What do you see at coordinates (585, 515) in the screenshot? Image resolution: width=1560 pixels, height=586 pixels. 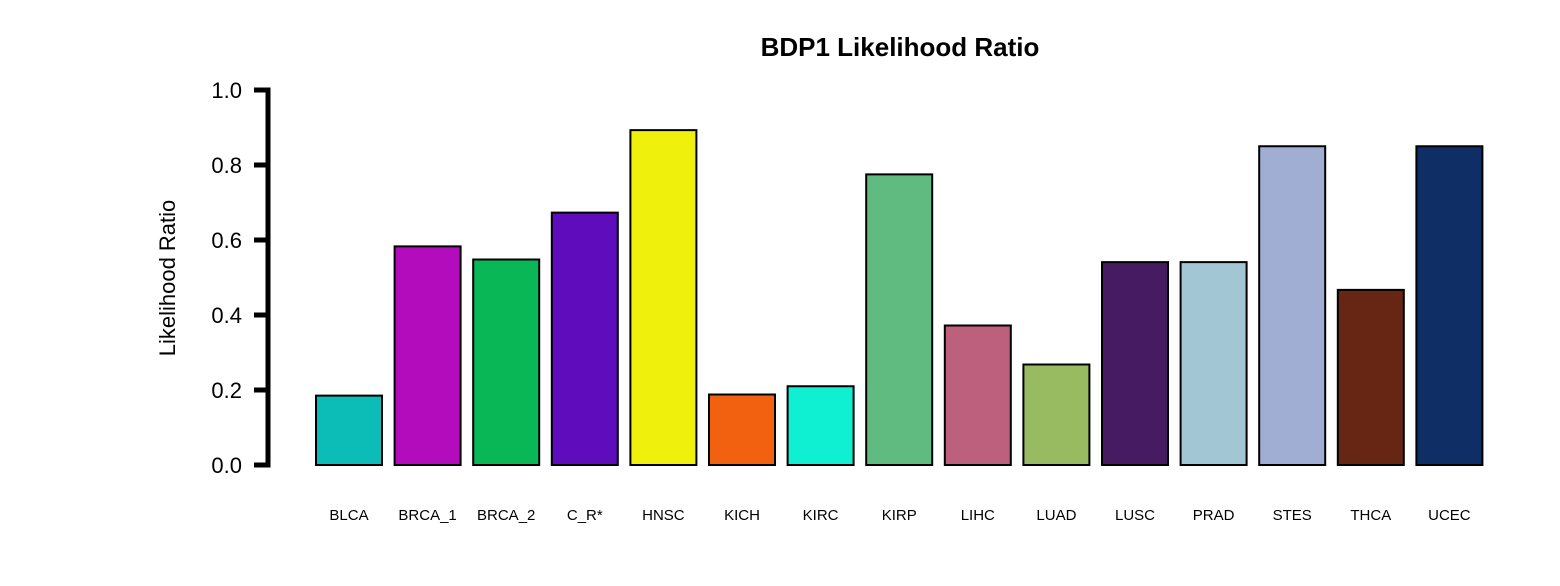 I see `x-tick-label: C_R*` at bounding box center [585, 515].